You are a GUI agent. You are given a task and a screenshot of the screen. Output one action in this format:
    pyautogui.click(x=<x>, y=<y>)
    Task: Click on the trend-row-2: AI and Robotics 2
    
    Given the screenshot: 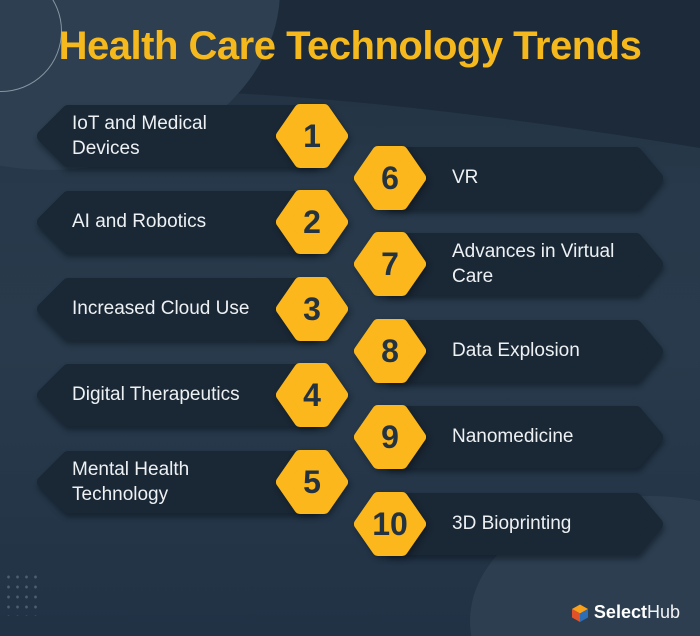 What is the action you would take?
    pyautogui.click(x=192, y=222)
    